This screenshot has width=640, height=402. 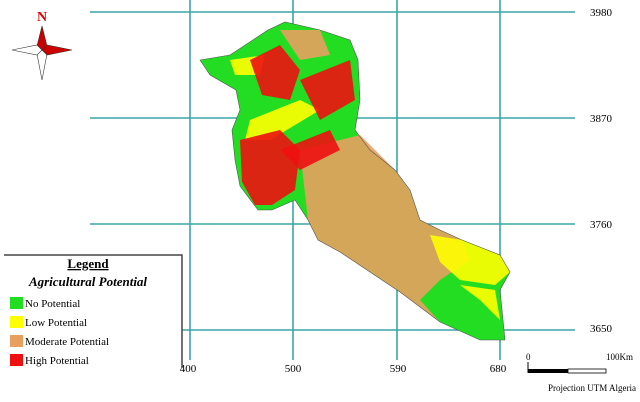 I want to click on grid-label: 590, so click(x=398, y=369).